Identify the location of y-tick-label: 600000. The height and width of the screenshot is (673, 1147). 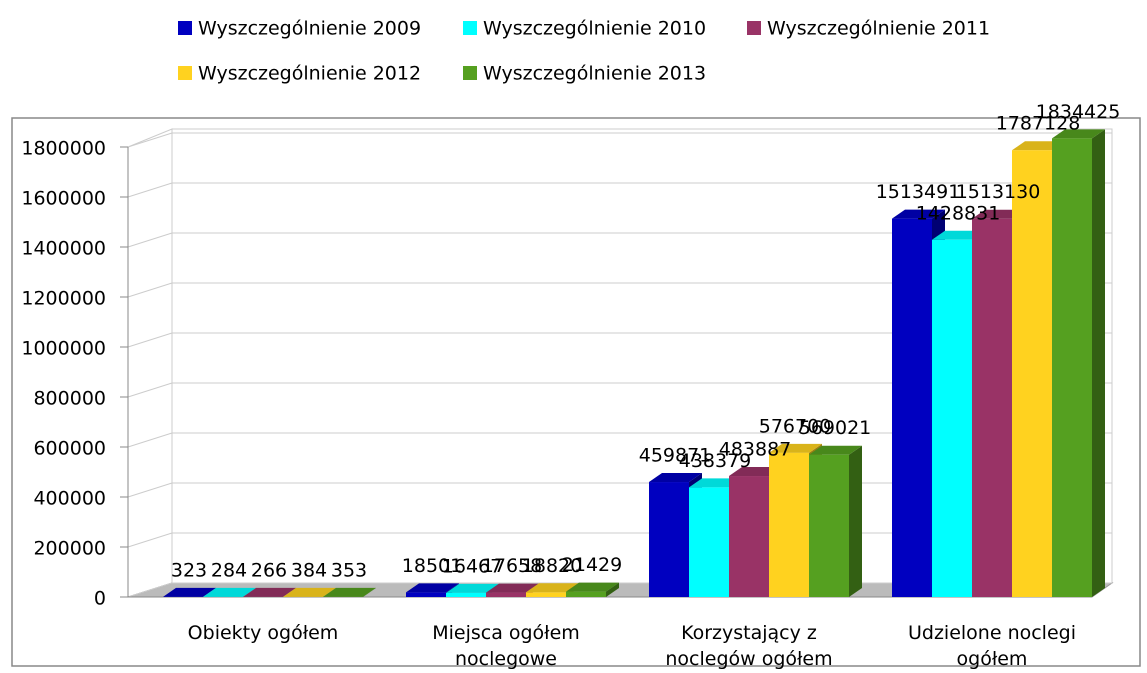
(69, 449).